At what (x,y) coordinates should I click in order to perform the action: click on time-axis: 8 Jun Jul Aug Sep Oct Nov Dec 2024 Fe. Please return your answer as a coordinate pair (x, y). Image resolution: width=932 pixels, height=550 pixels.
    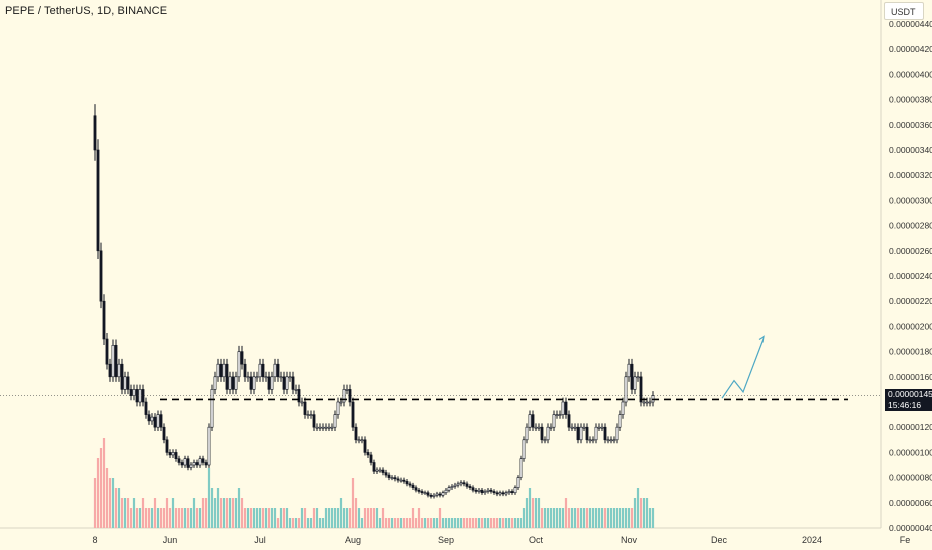
    Looking at the image, I should click on (501, 540).